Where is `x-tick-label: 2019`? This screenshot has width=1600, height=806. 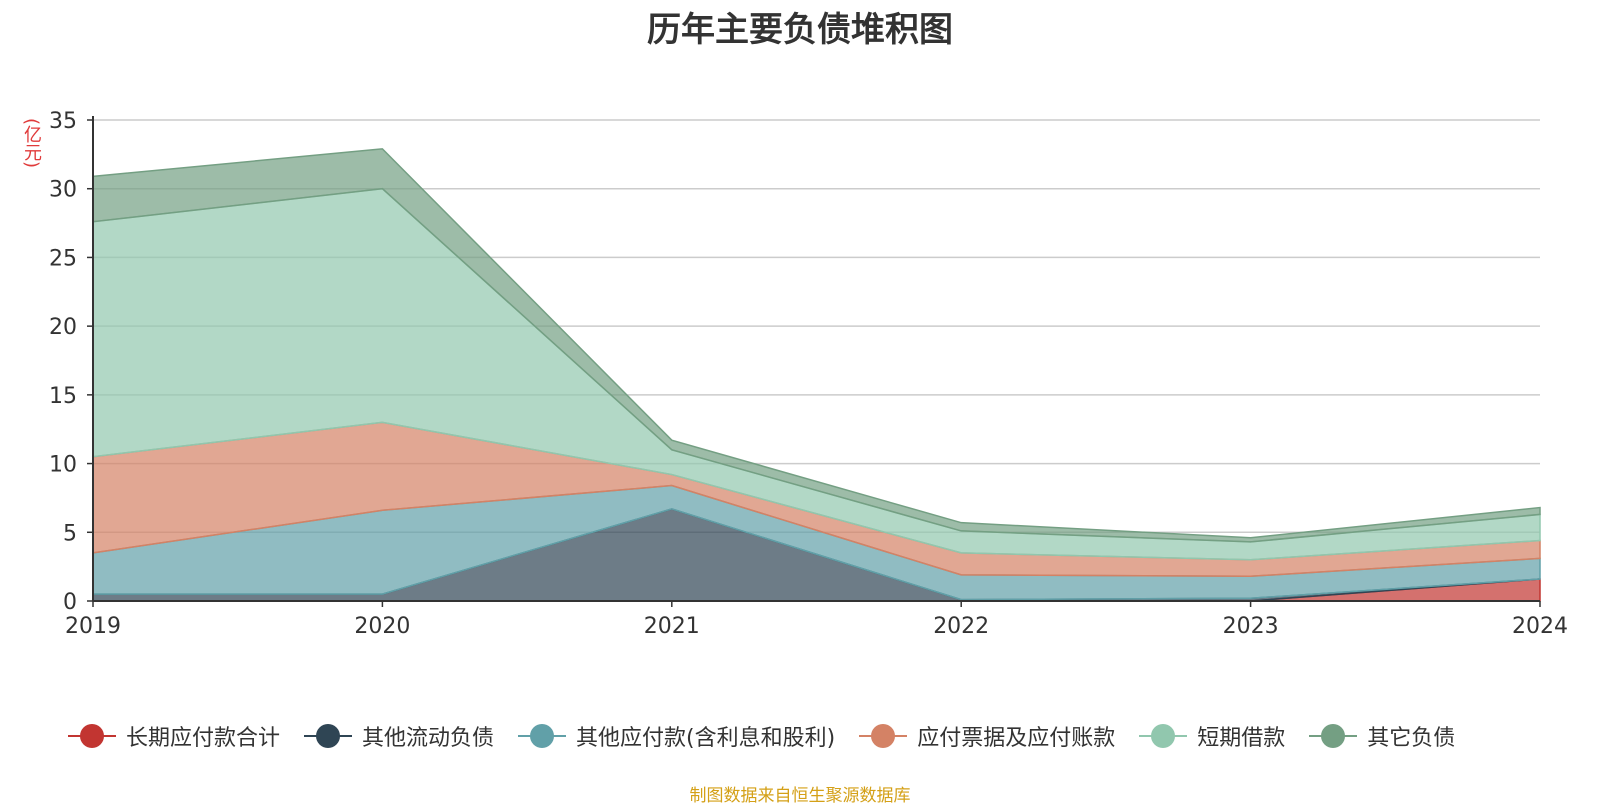 x-tick-label: 2019 is located at coordinates (93, 626).